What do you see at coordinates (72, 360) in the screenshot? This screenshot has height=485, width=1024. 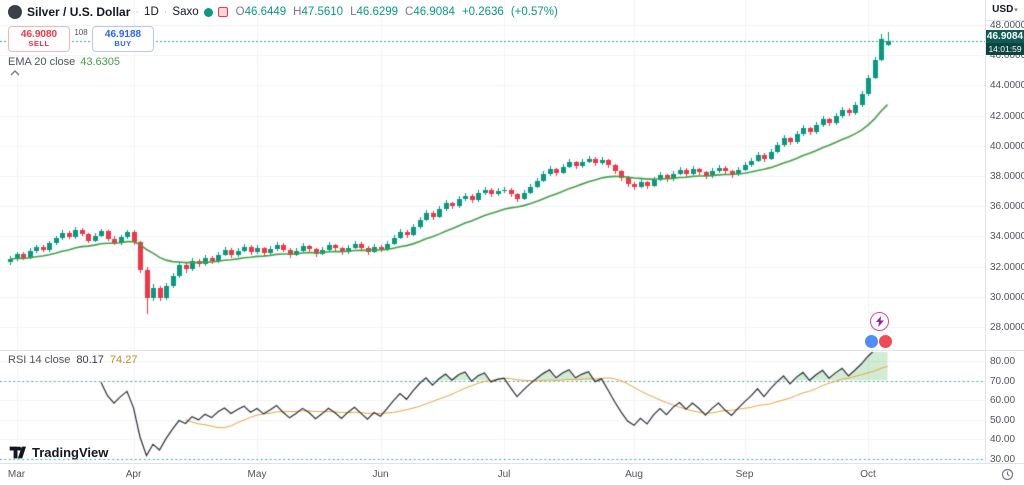 I see `rsi-legend: RSI 14 close 80.17 74.27` at bounding box center [72, 360].